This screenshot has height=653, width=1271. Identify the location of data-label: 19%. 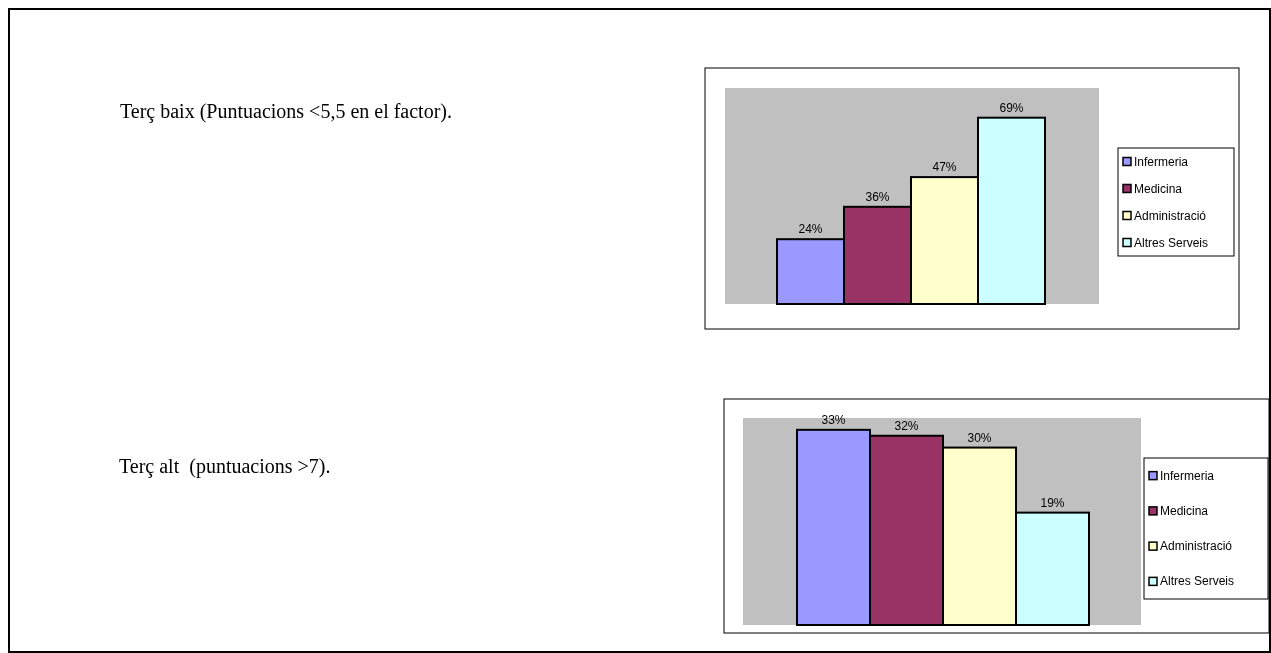
(1052, 502).